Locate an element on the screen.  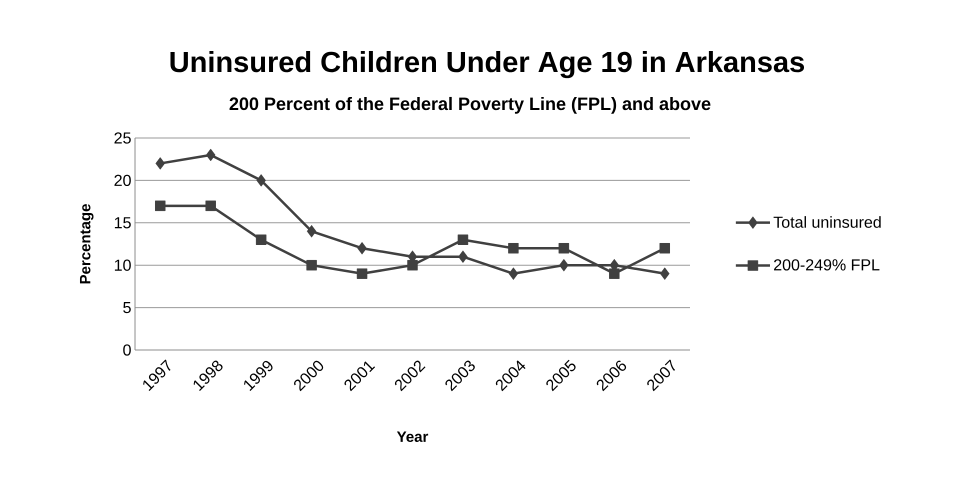
y-tick-label: 0 is located at coordinates (127, 350).